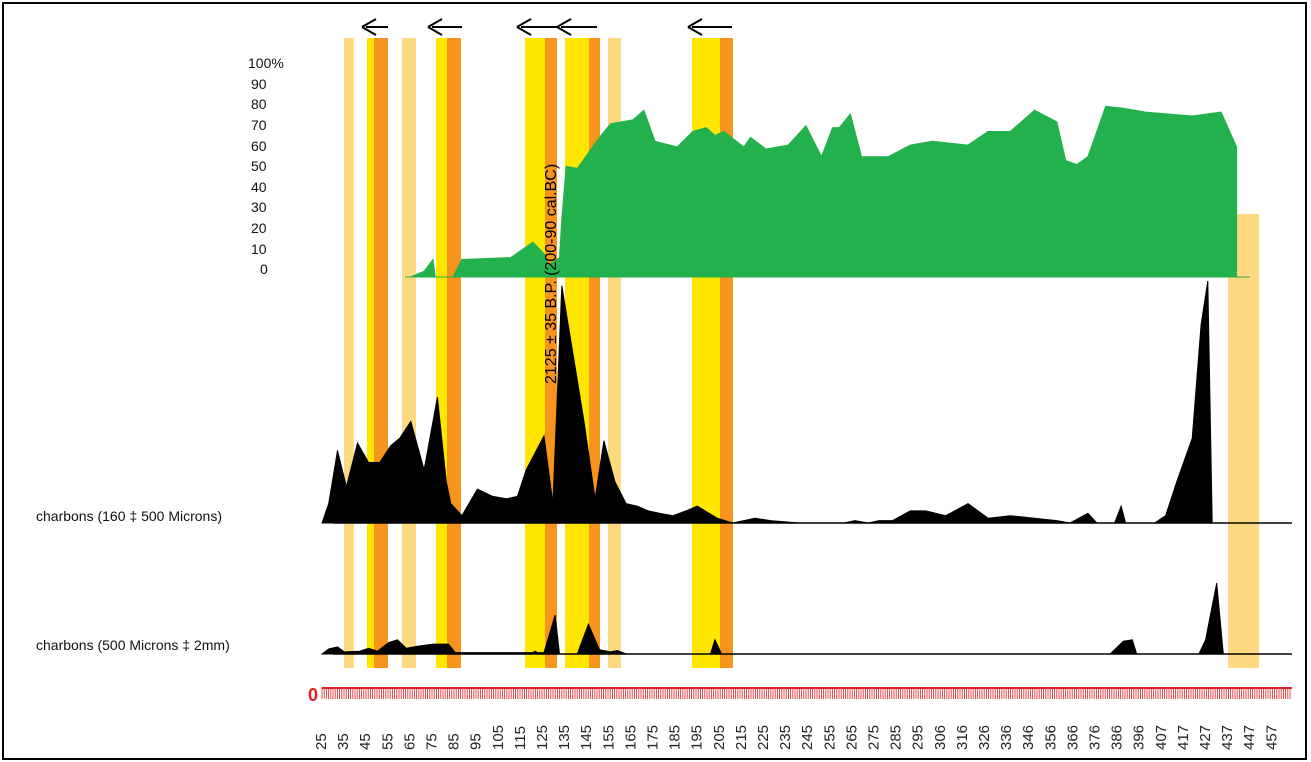 Image resolution: width=1311 pixels, height=762 pixels. Describe the element at coordinates (1095, 737) in the screenshot. I see `x-tick-label: 376` at that location.